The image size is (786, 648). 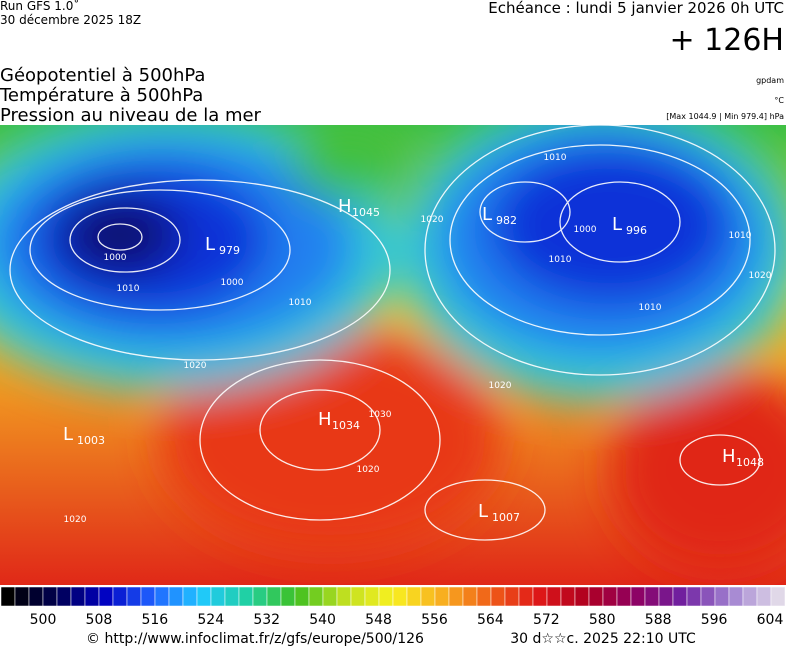 What do you see at coordinates (770, 620) in the screenshot?
I see `colorbar-tick-label: 604` at bounding box center [770, 620].